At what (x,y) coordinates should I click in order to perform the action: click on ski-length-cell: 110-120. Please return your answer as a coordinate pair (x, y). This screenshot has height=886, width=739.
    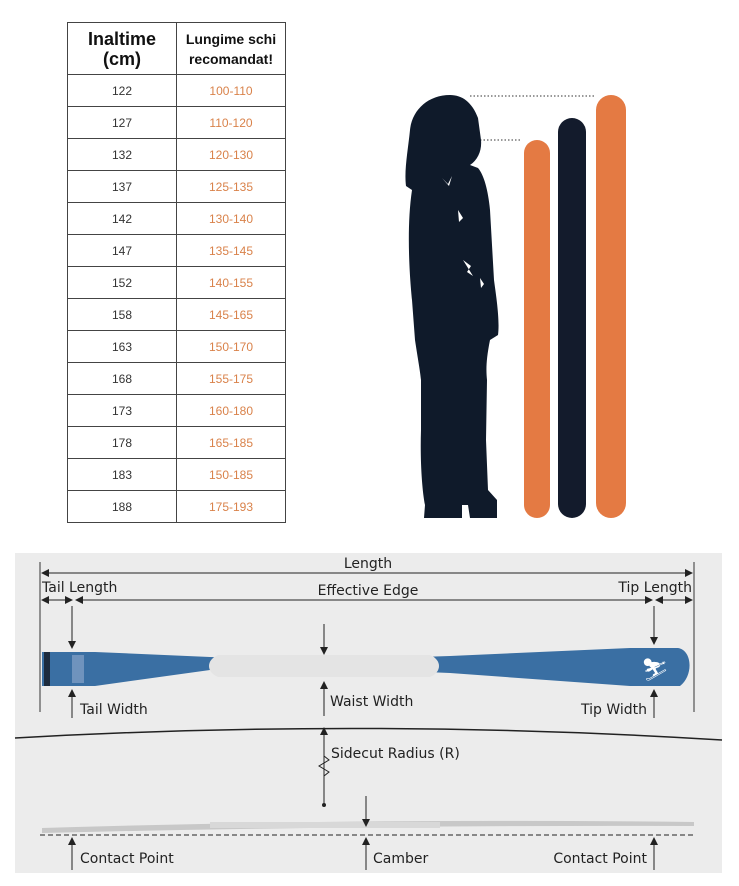
    Looking at the image, I should click on (231, 122).